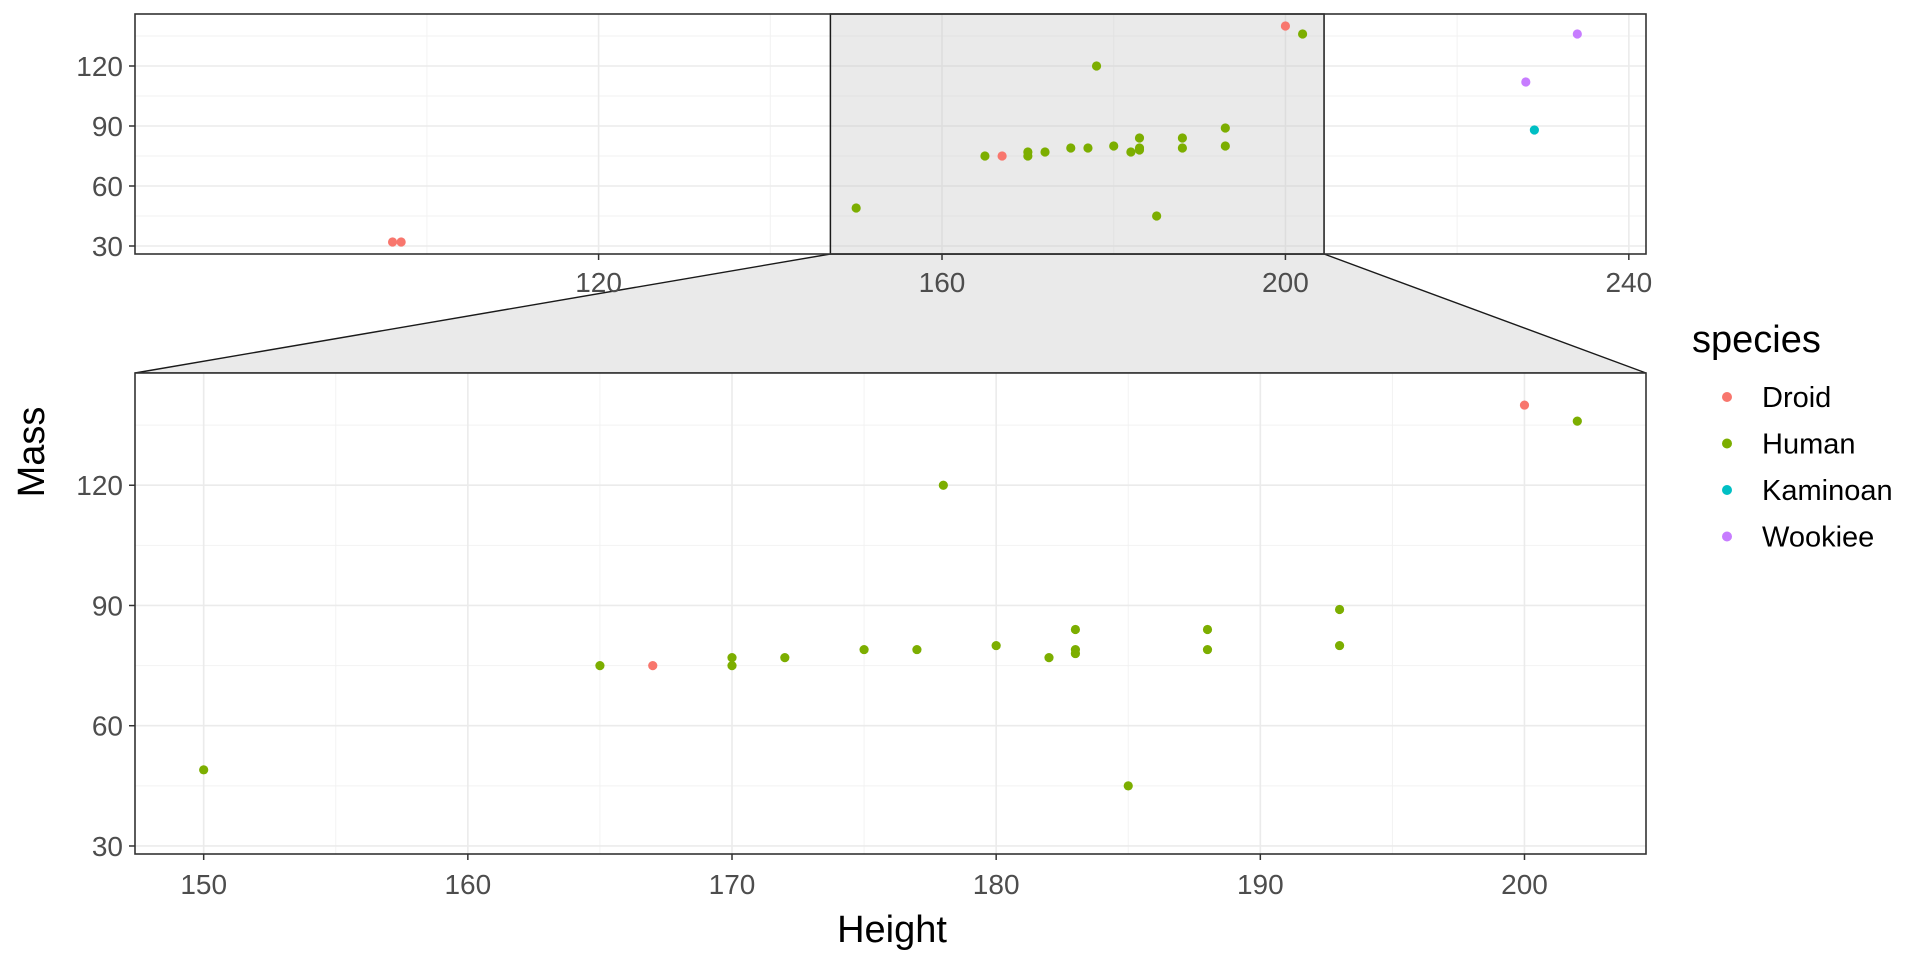 The height and width of the screenshot is (965, 1920). I want to click on legend-key-human, so click(1727, 443).